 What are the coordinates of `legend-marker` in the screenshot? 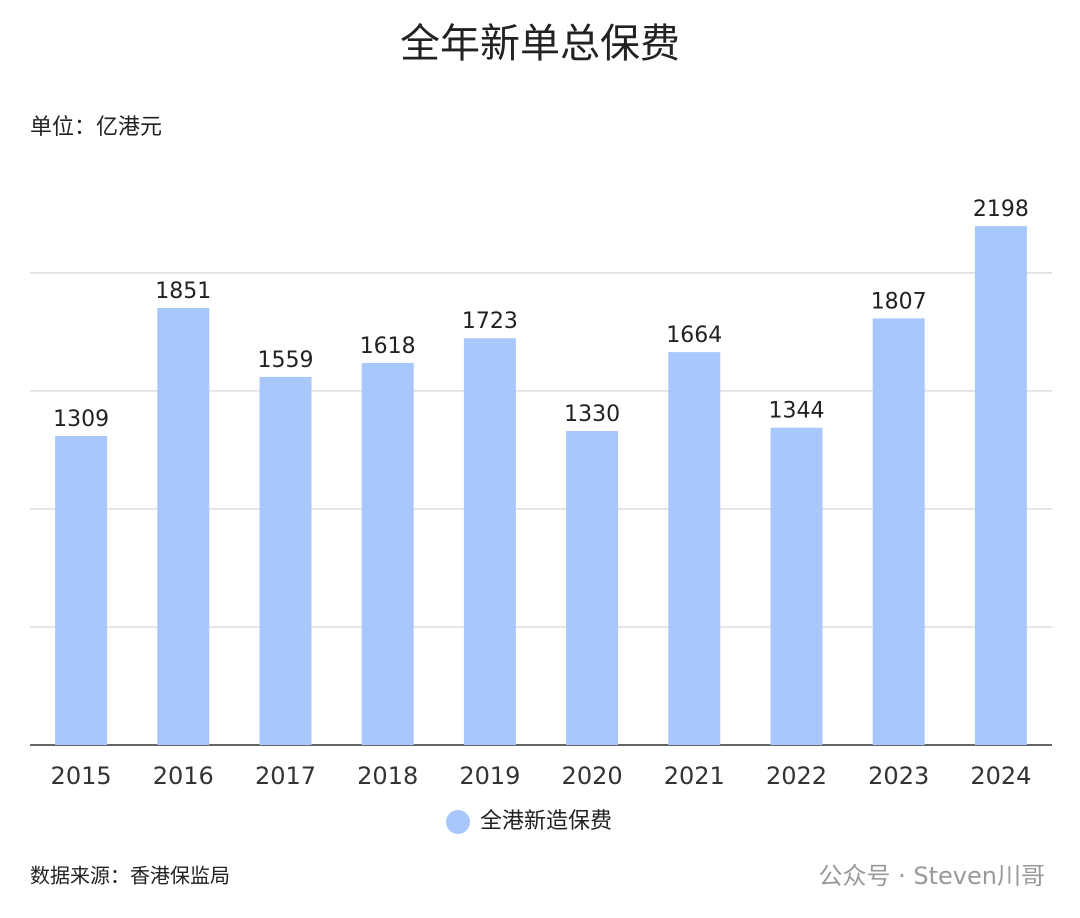 It's located at (458, 822).